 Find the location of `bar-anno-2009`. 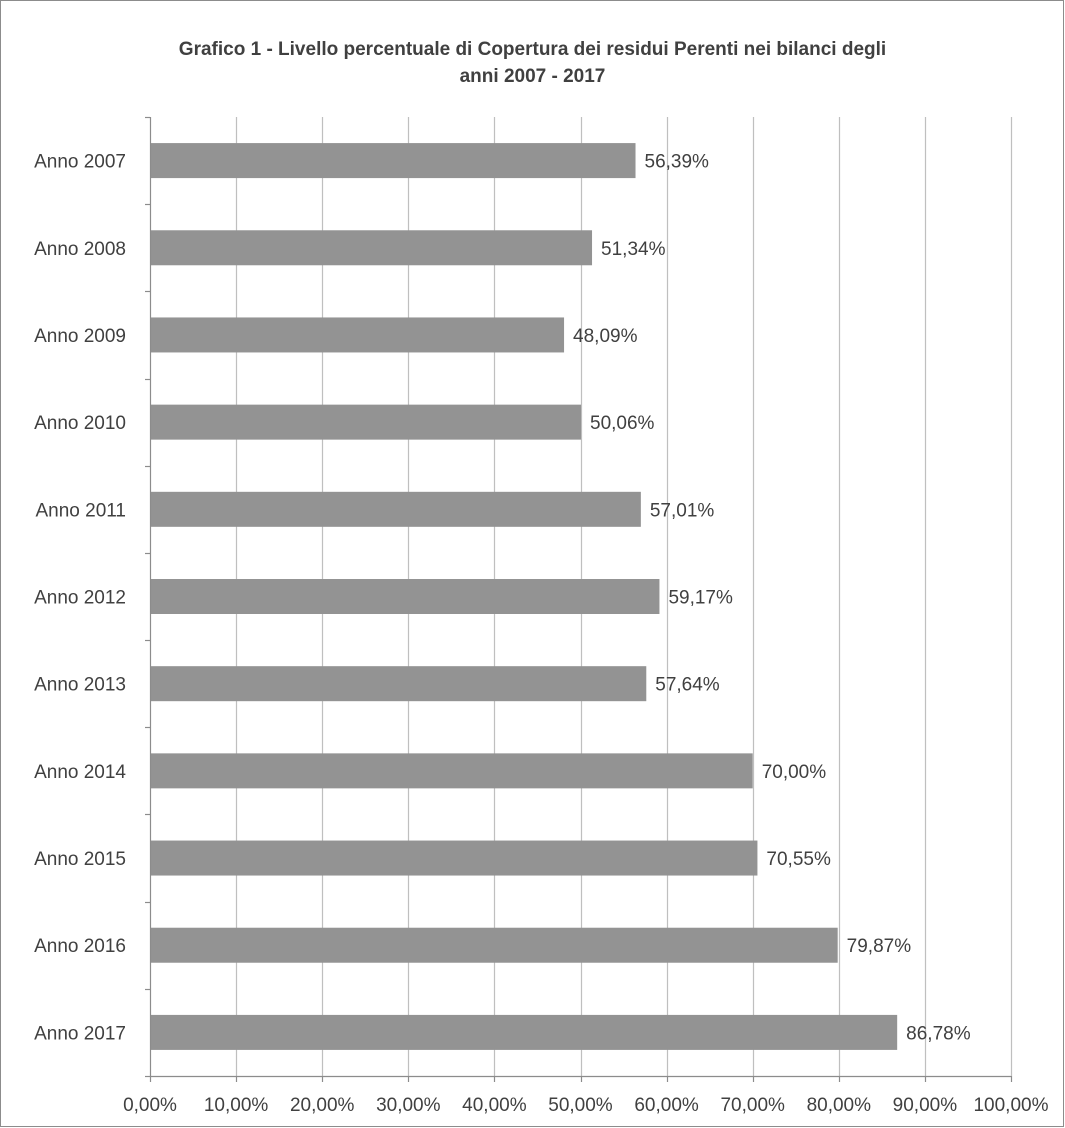

bar-anno-2009 is located at coordinates (357, 335).